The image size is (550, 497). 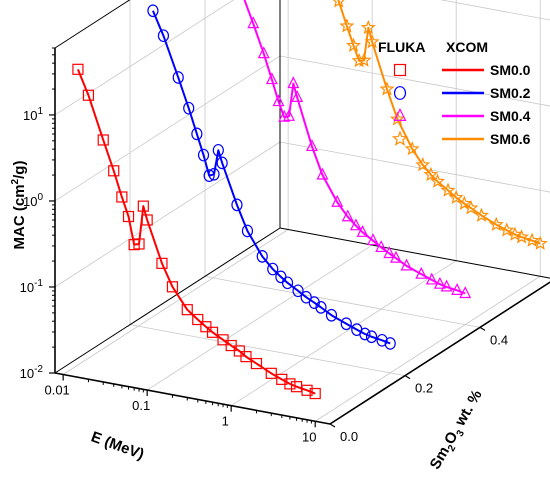 What do you see at coordinates (33, 200) in the screenshot?
I see `y-tick-label: 10⁰` at bounding box center [33, 200].